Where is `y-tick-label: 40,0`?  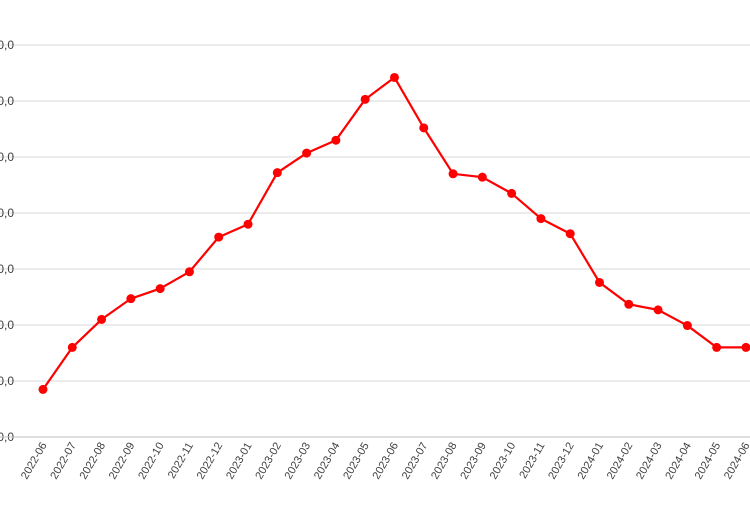 y-tick-label: 40,0 is located at coordinates (7, 213).